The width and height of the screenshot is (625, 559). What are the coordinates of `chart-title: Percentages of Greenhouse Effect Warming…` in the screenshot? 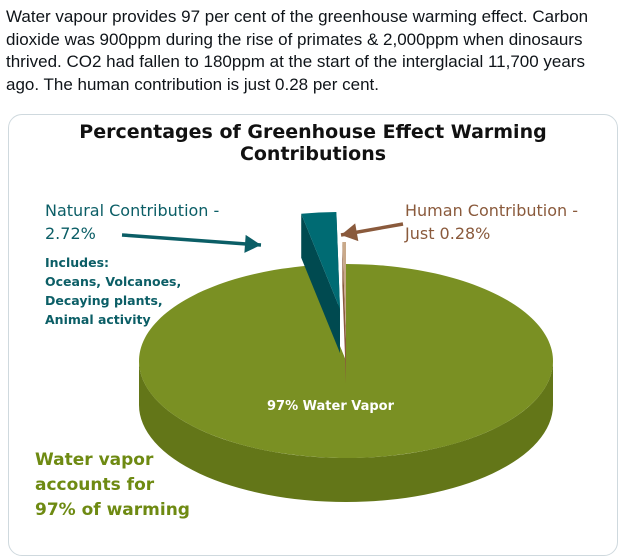 It's located at (313, 143).